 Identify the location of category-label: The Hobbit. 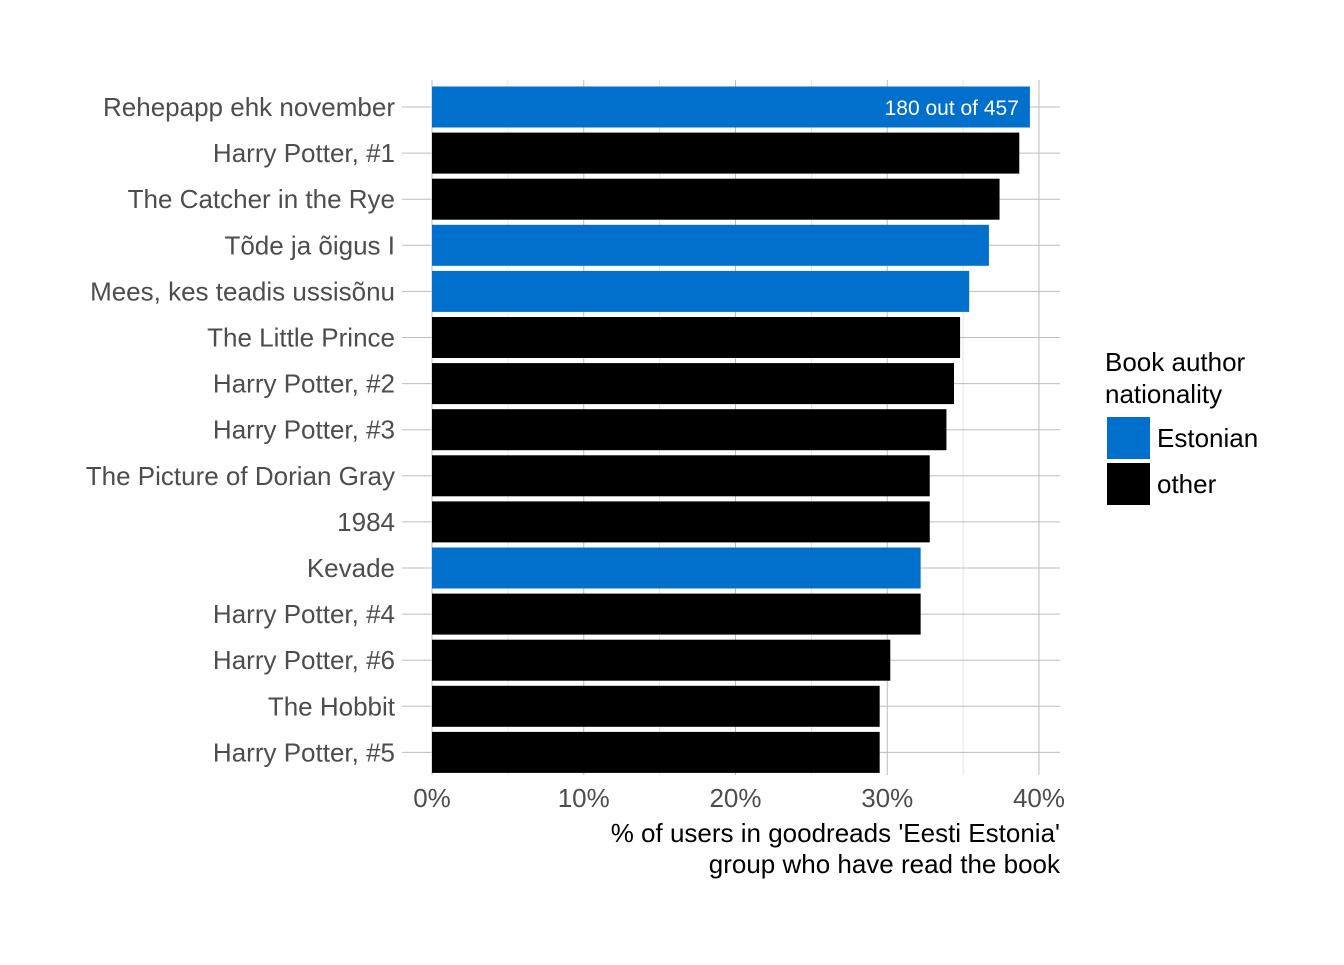
(332, 706).